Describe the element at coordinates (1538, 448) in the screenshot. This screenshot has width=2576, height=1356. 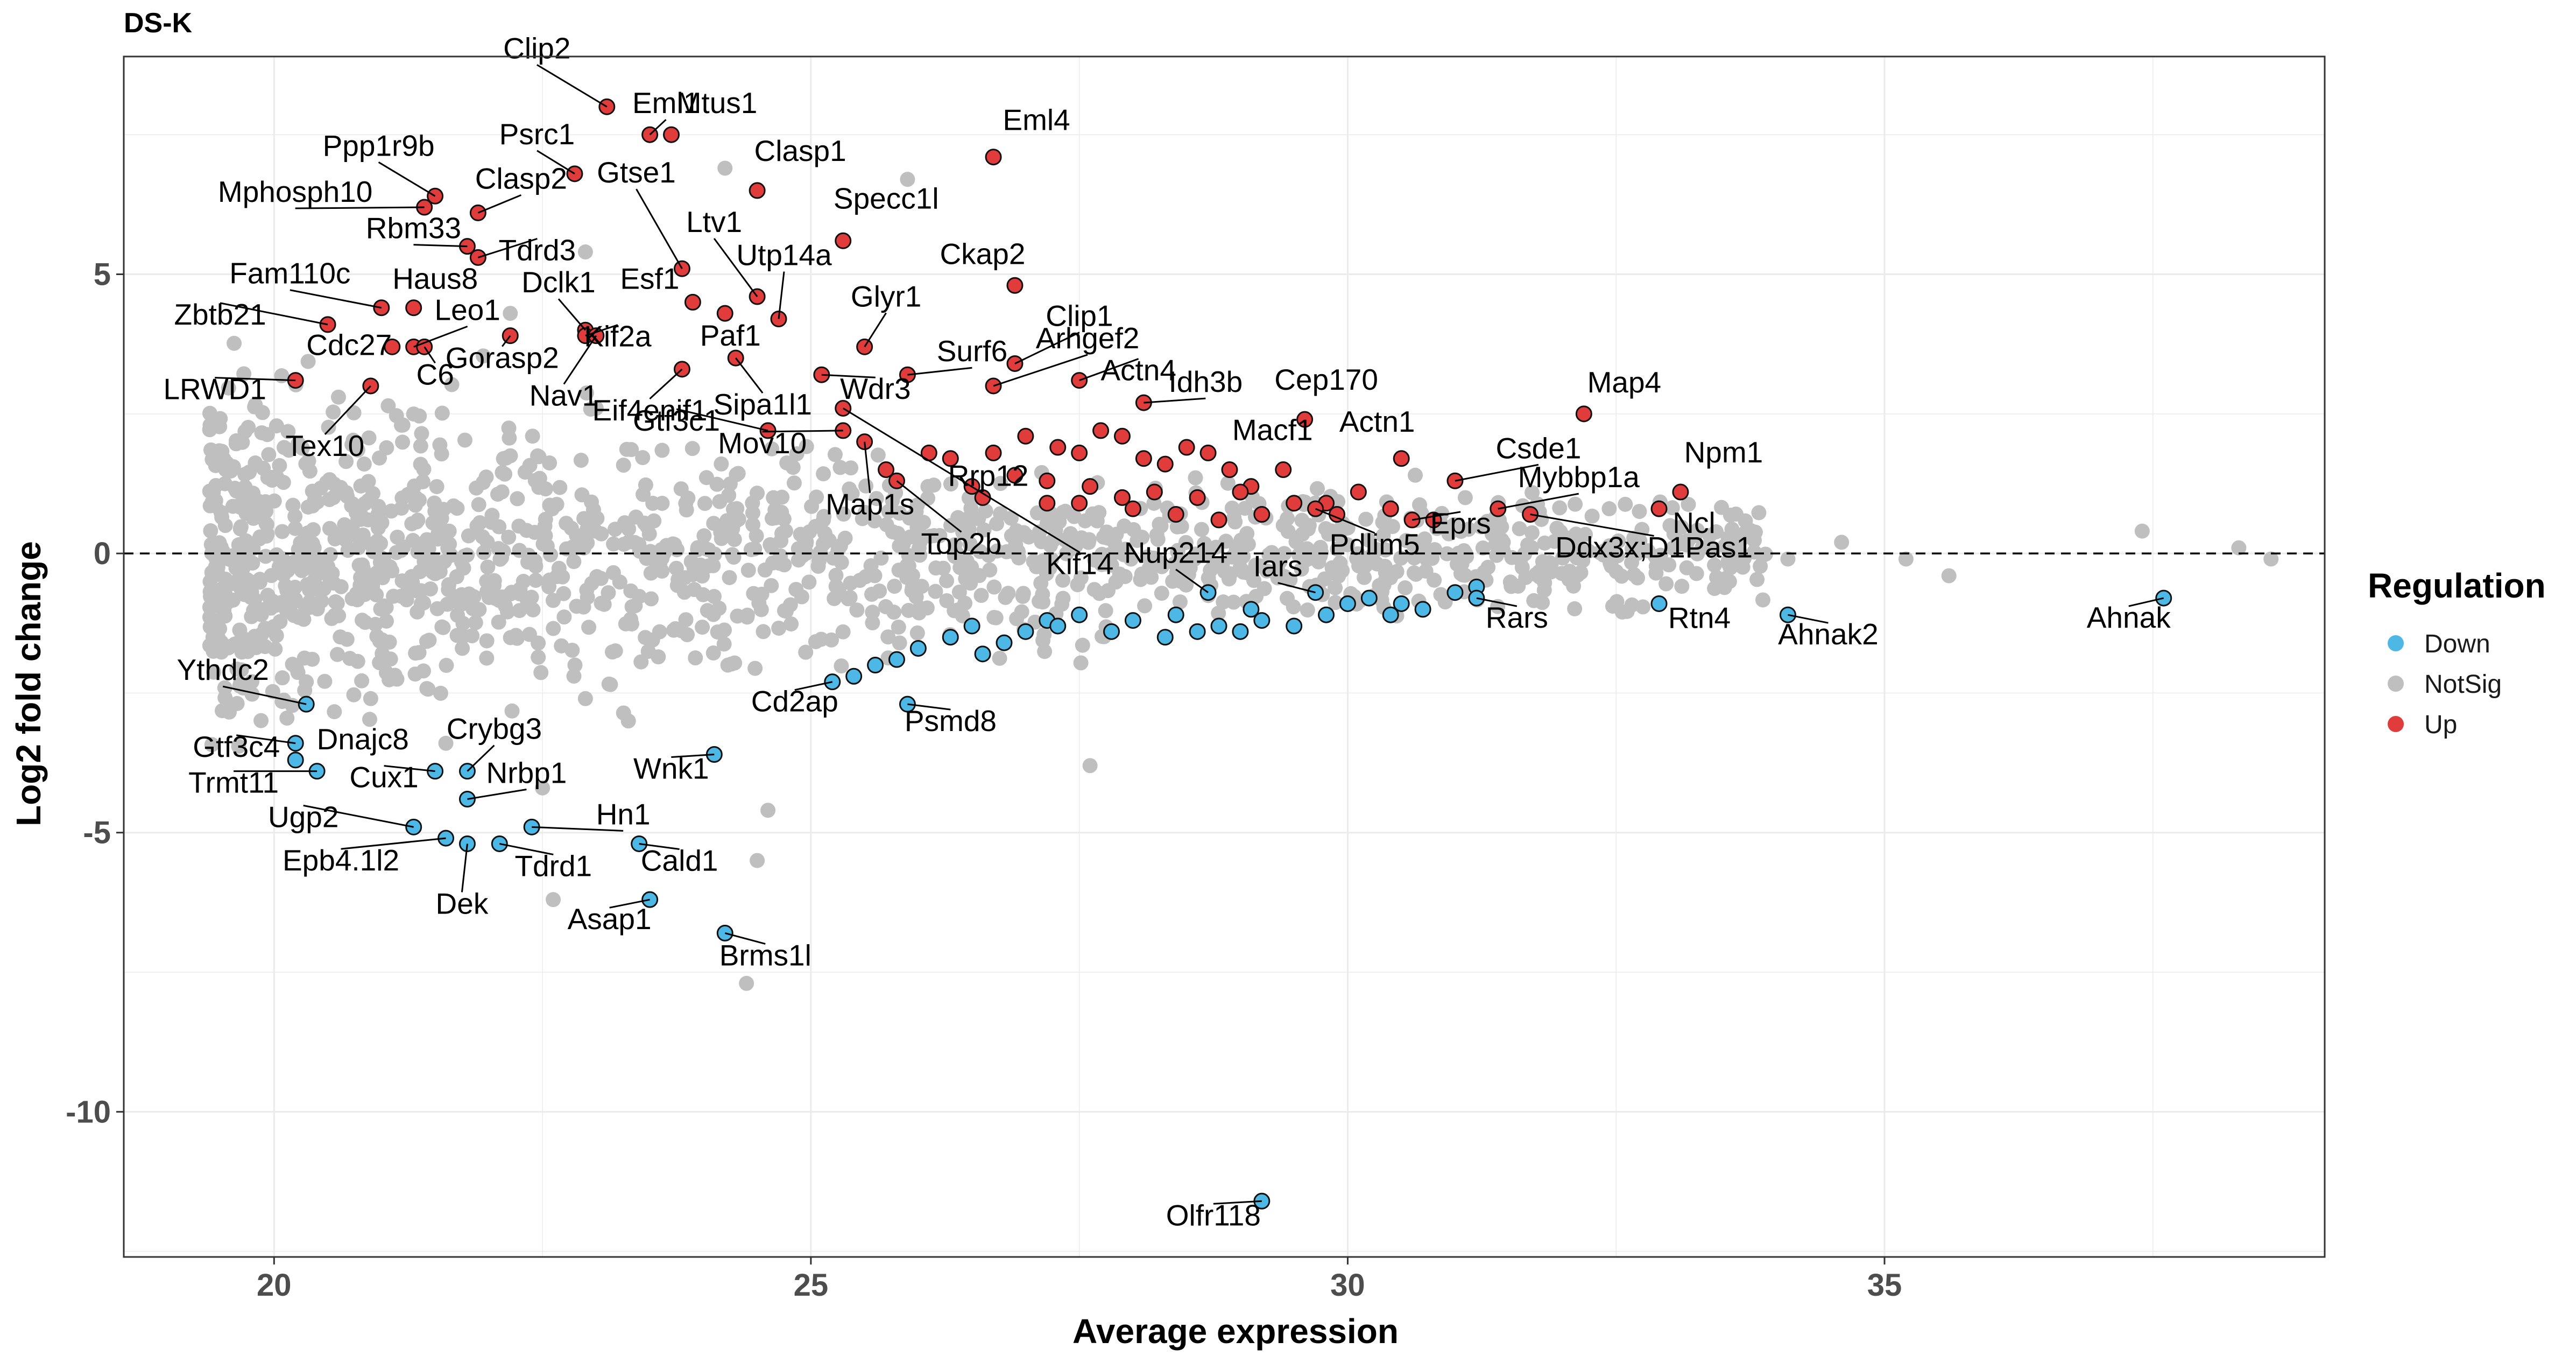
I see `gene-label: Csde1` at that location.